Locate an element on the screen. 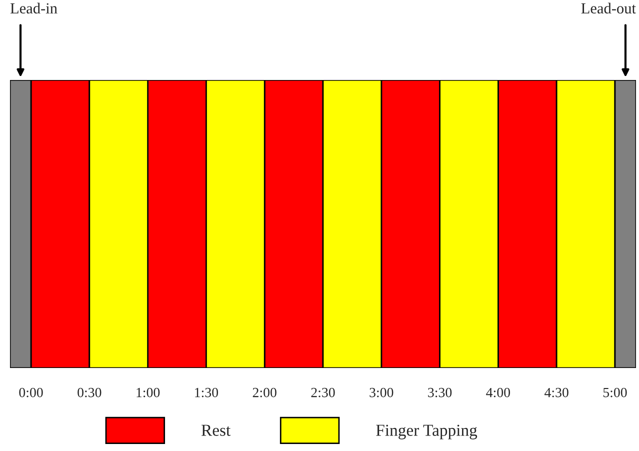  band-label: Lead-out is located at coordinates (608, 8).